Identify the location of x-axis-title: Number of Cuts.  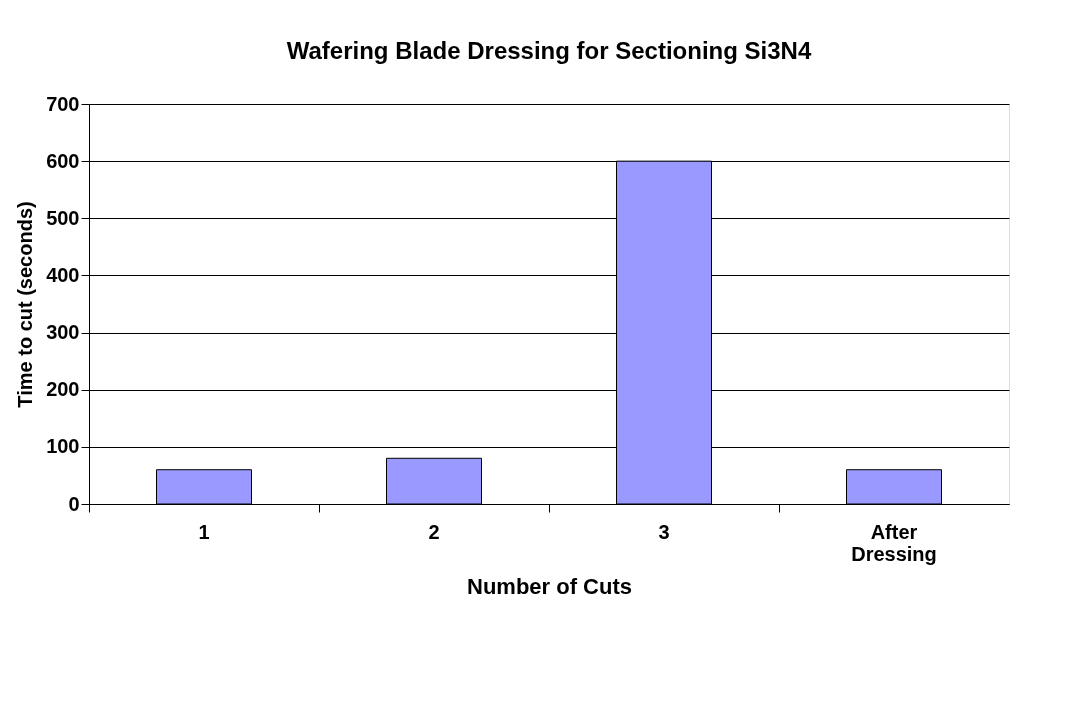
(549, 586).